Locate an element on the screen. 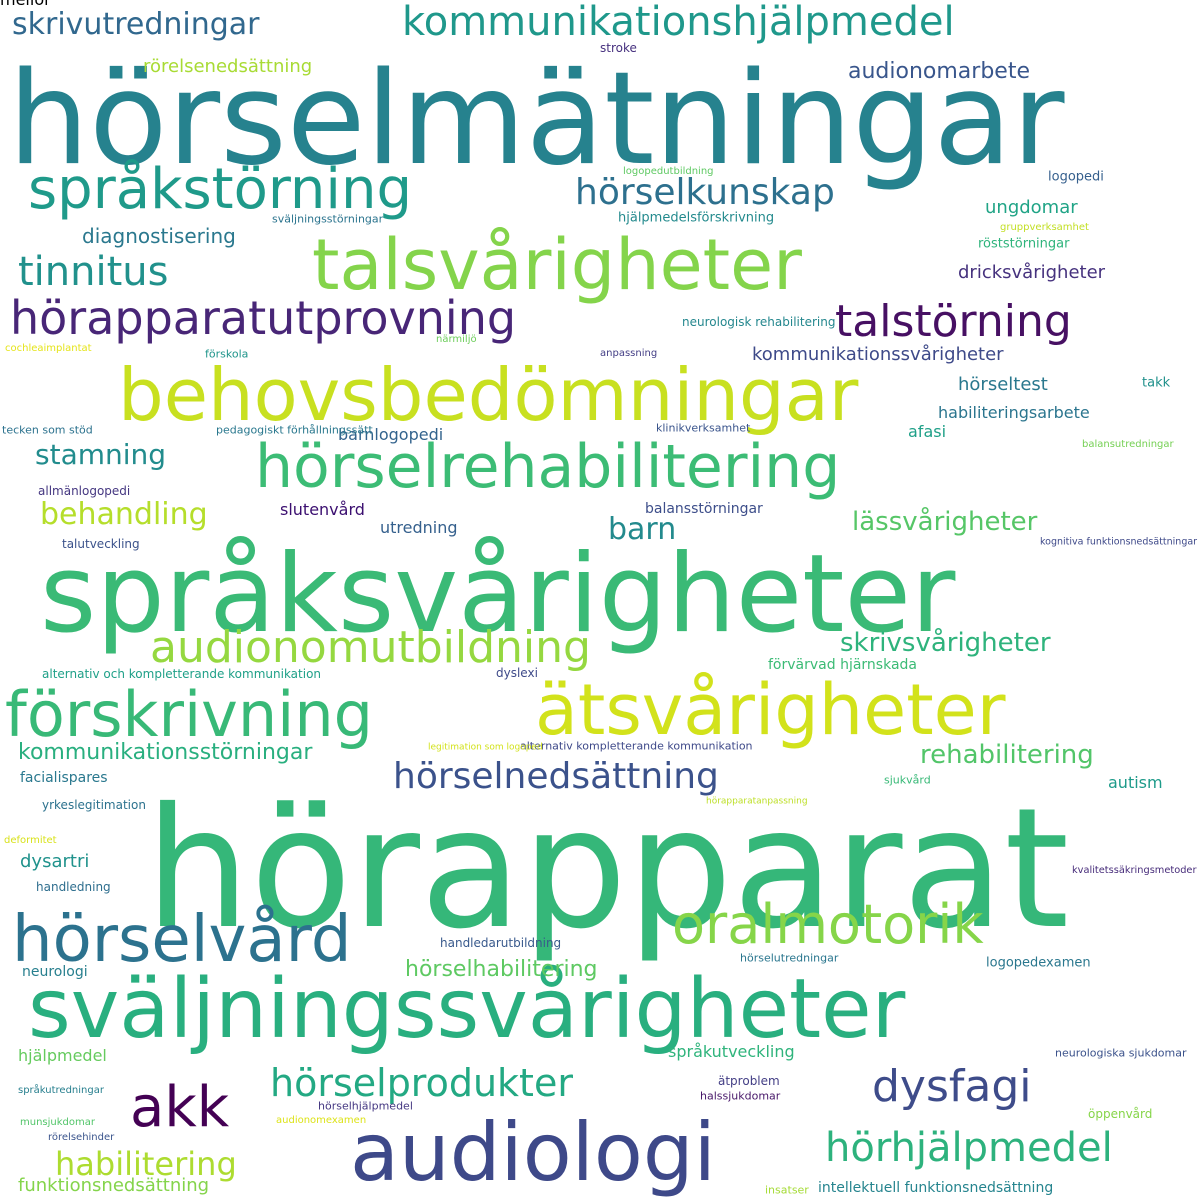 The width and height of the screenshot is (1200, 1200). word: hjälpmedelsförskrivning is located at coordinates (696, 218).